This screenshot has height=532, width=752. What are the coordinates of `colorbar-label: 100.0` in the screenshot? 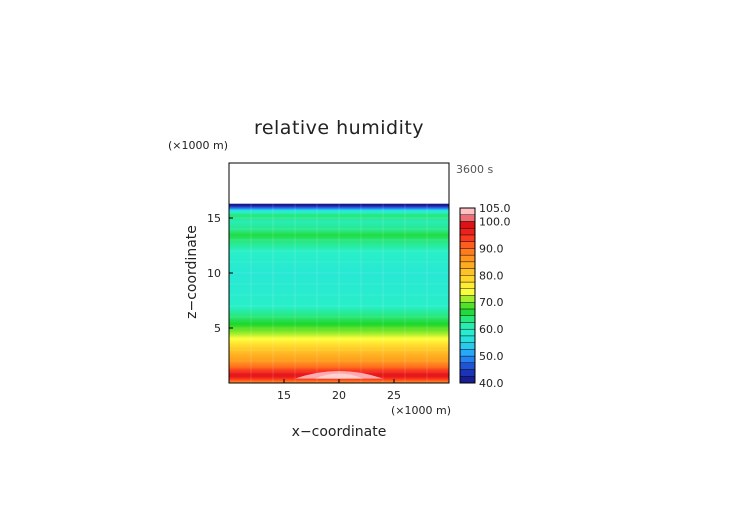 It's located at (495, 221).